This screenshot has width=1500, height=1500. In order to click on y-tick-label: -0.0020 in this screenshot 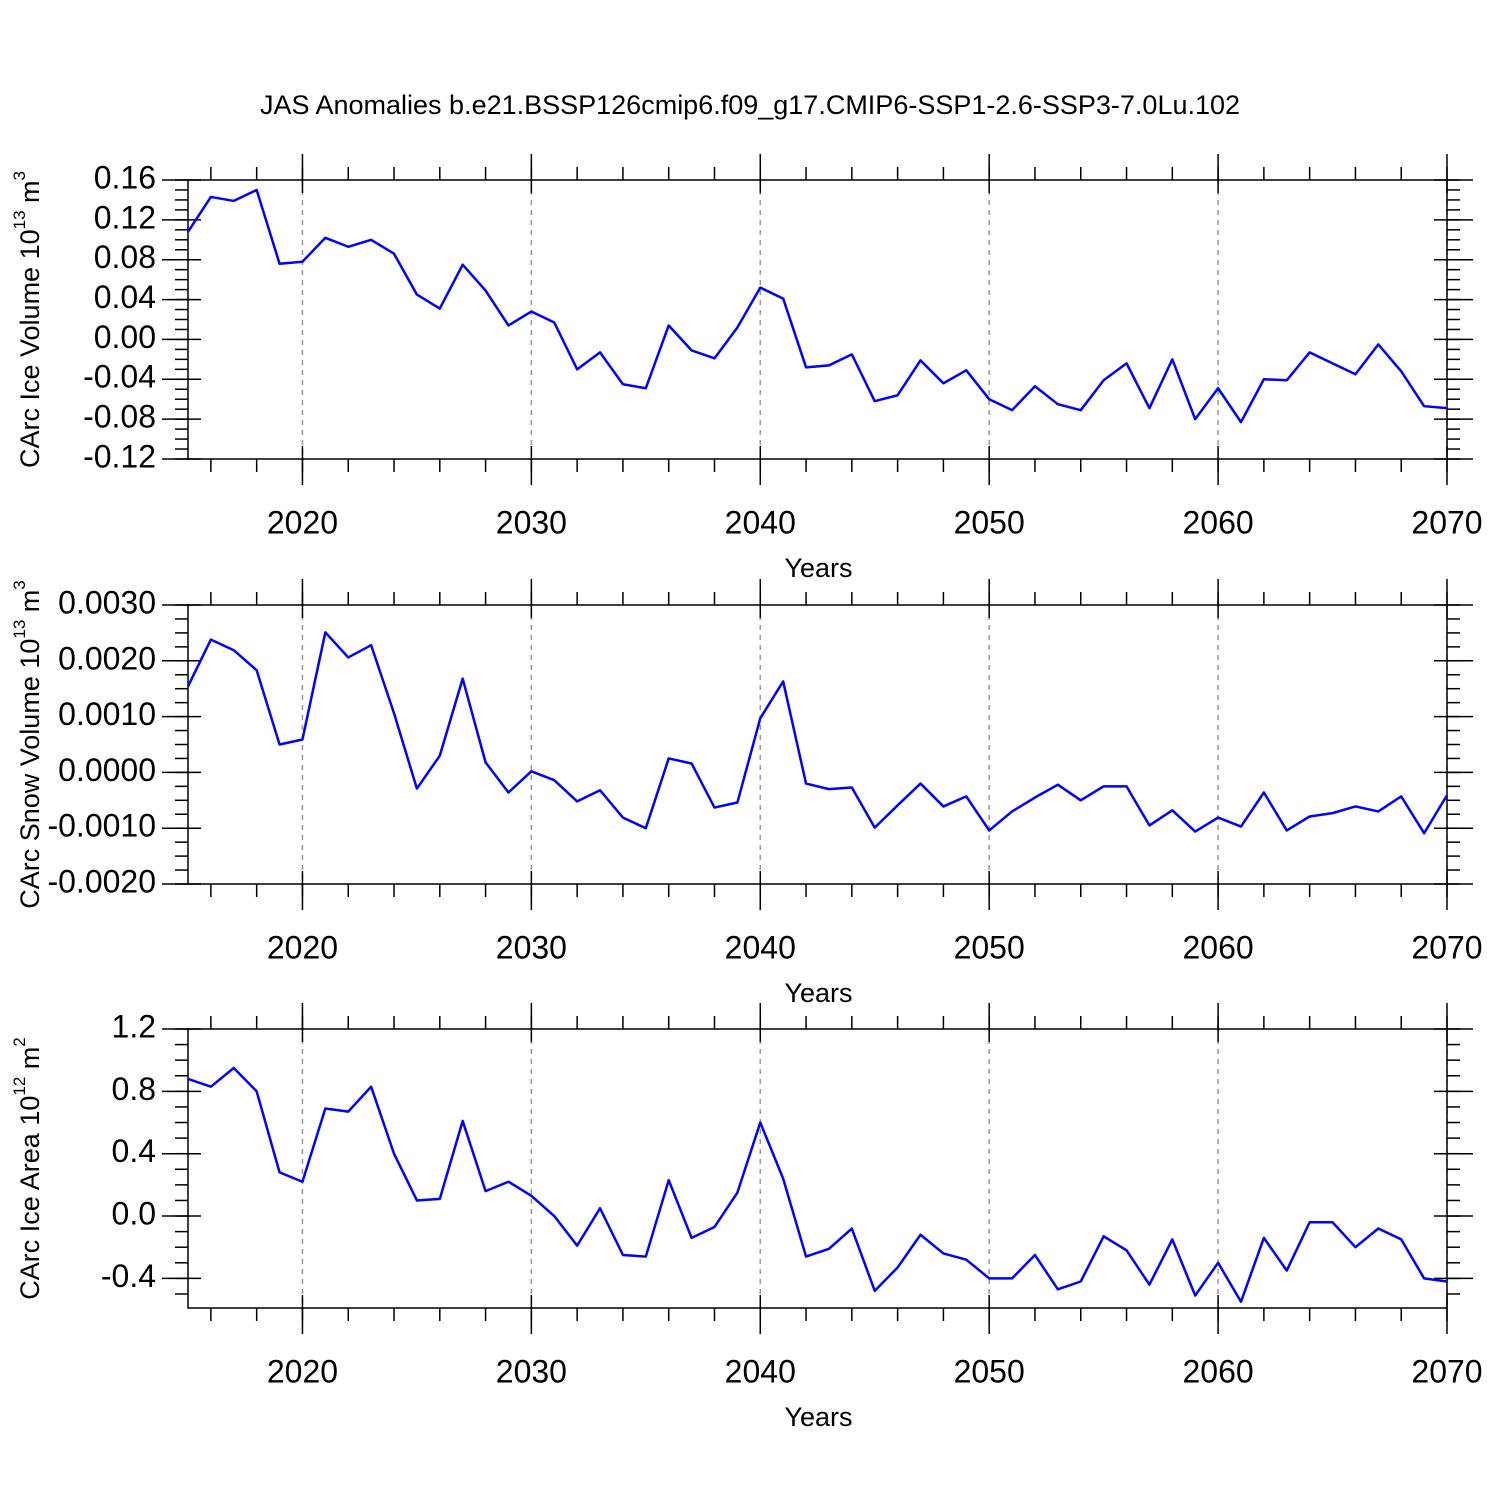, I will do `click(101, 881)`.